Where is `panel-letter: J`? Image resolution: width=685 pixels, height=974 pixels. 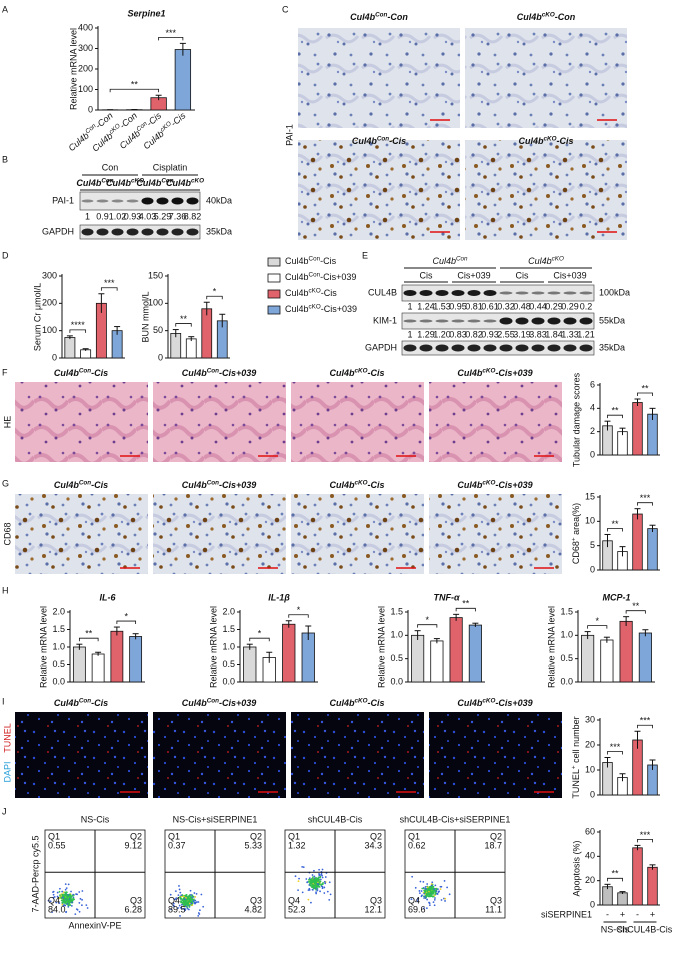
panel-letter: J is located at coordinates (4, 811).